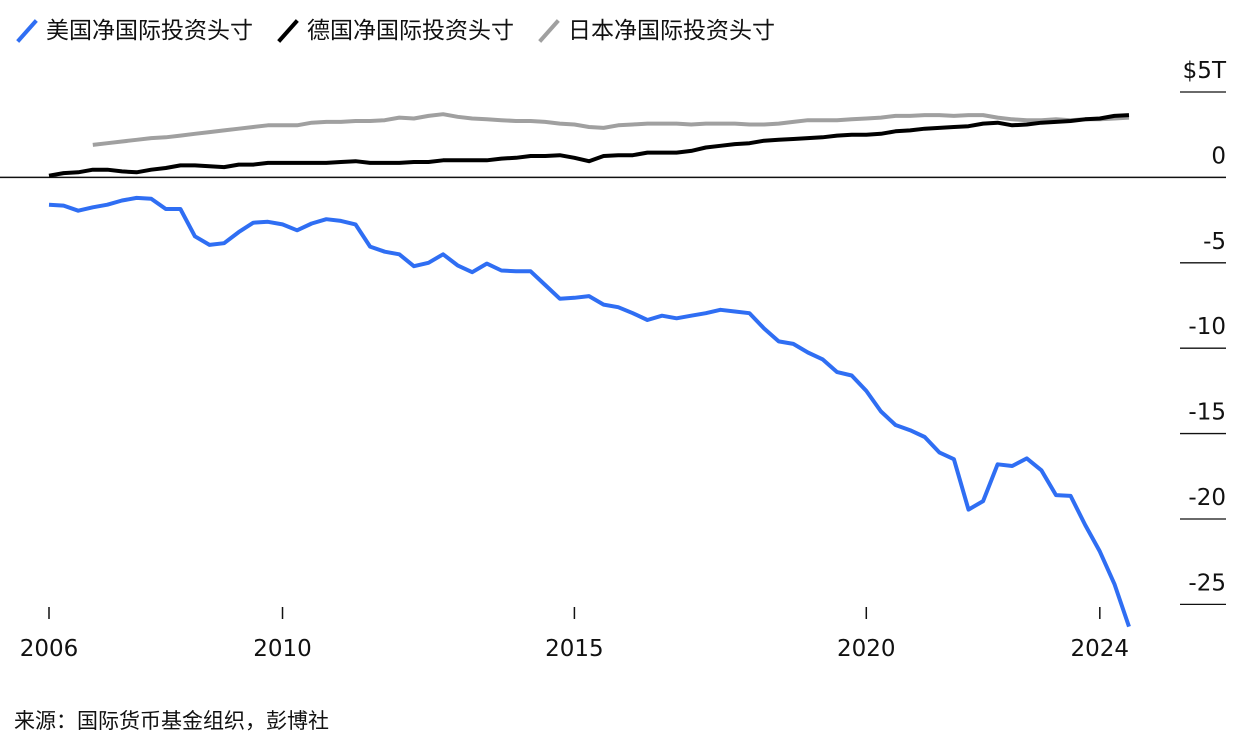  Describe the element at coordinates (1218, 156) in the screenshot. I see `y-tick-label: 0` at that location.